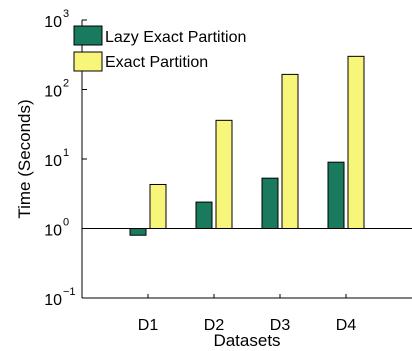 This screenshot has width=412, height=351. Describe the element at coordinates (88, 61) in the screenshot. I see `legend-swatch-exact-partition` at that location.